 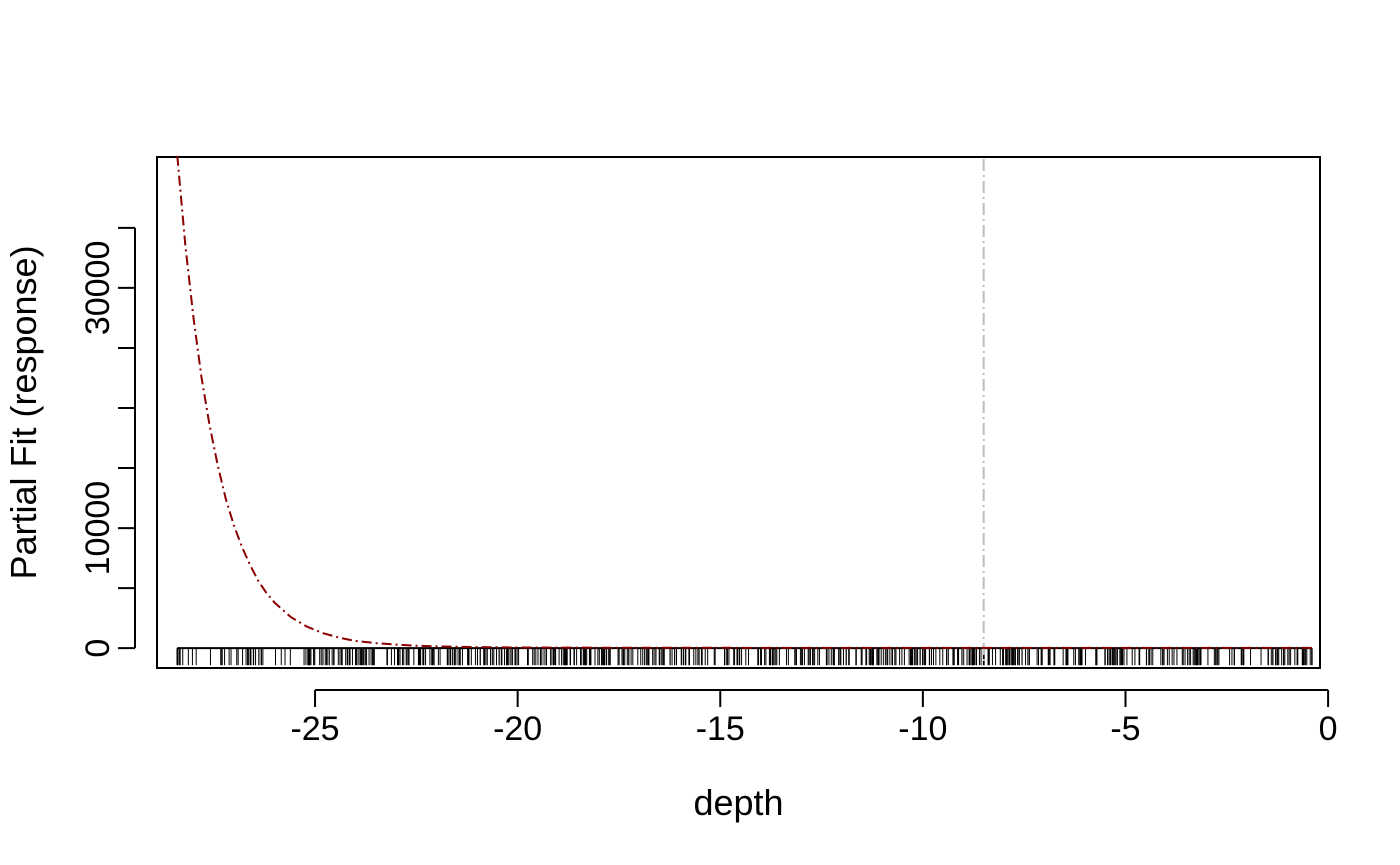 I want to click on rug, so click(x=744, y=656).